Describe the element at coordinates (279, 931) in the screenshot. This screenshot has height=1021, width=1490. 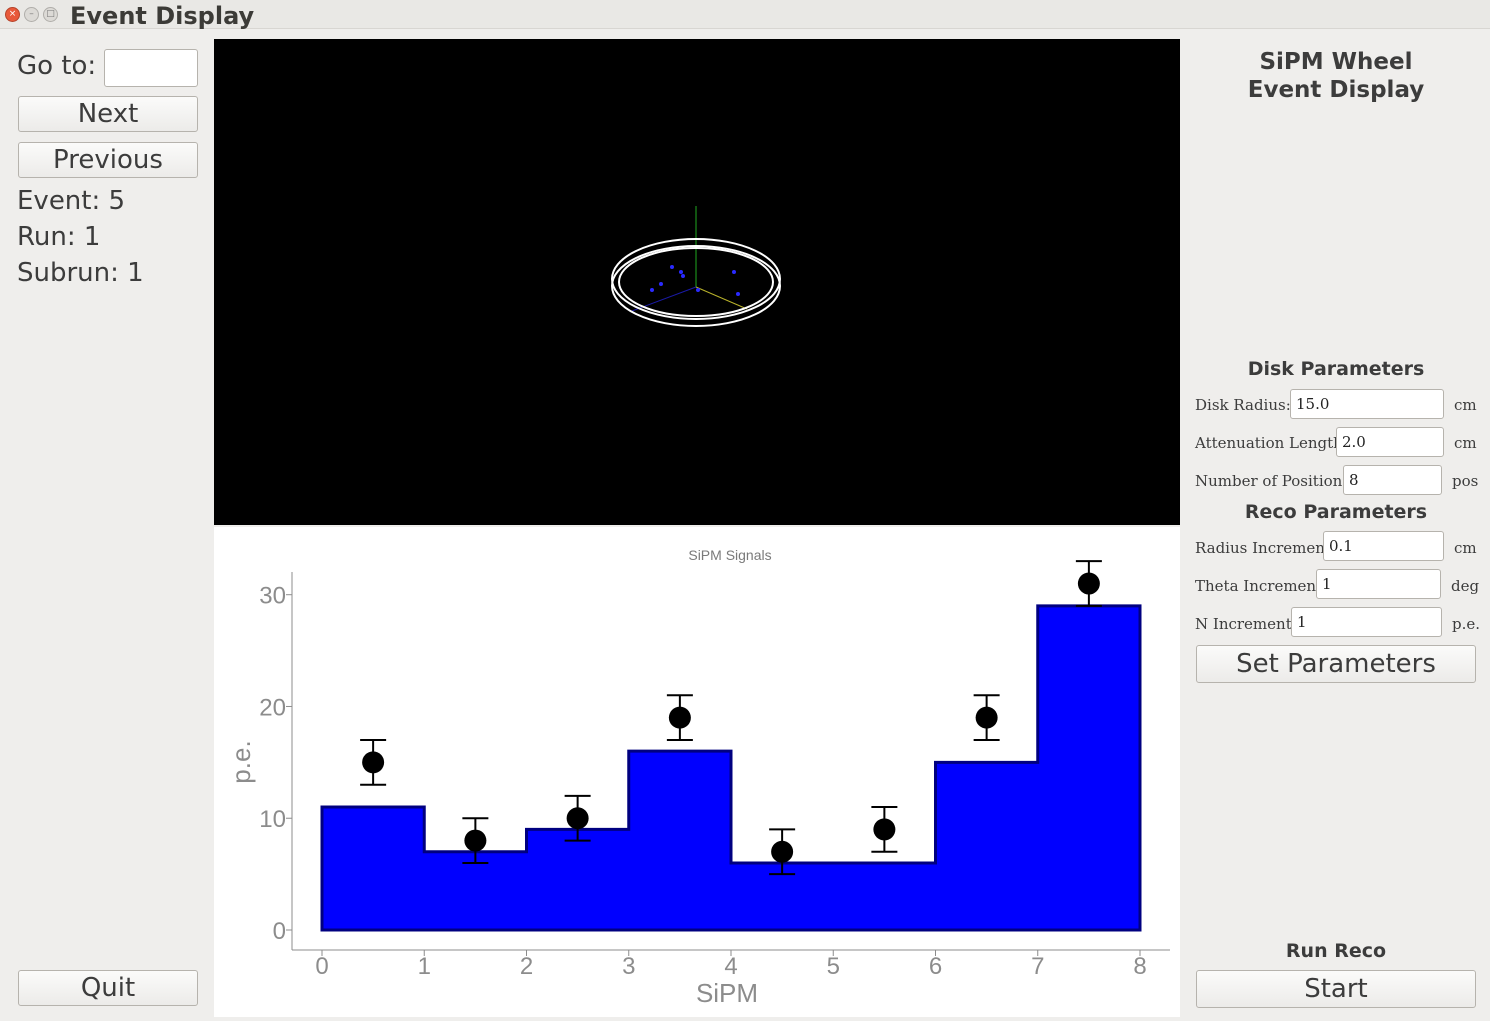
I see `y-tick-label: 0` at that location.